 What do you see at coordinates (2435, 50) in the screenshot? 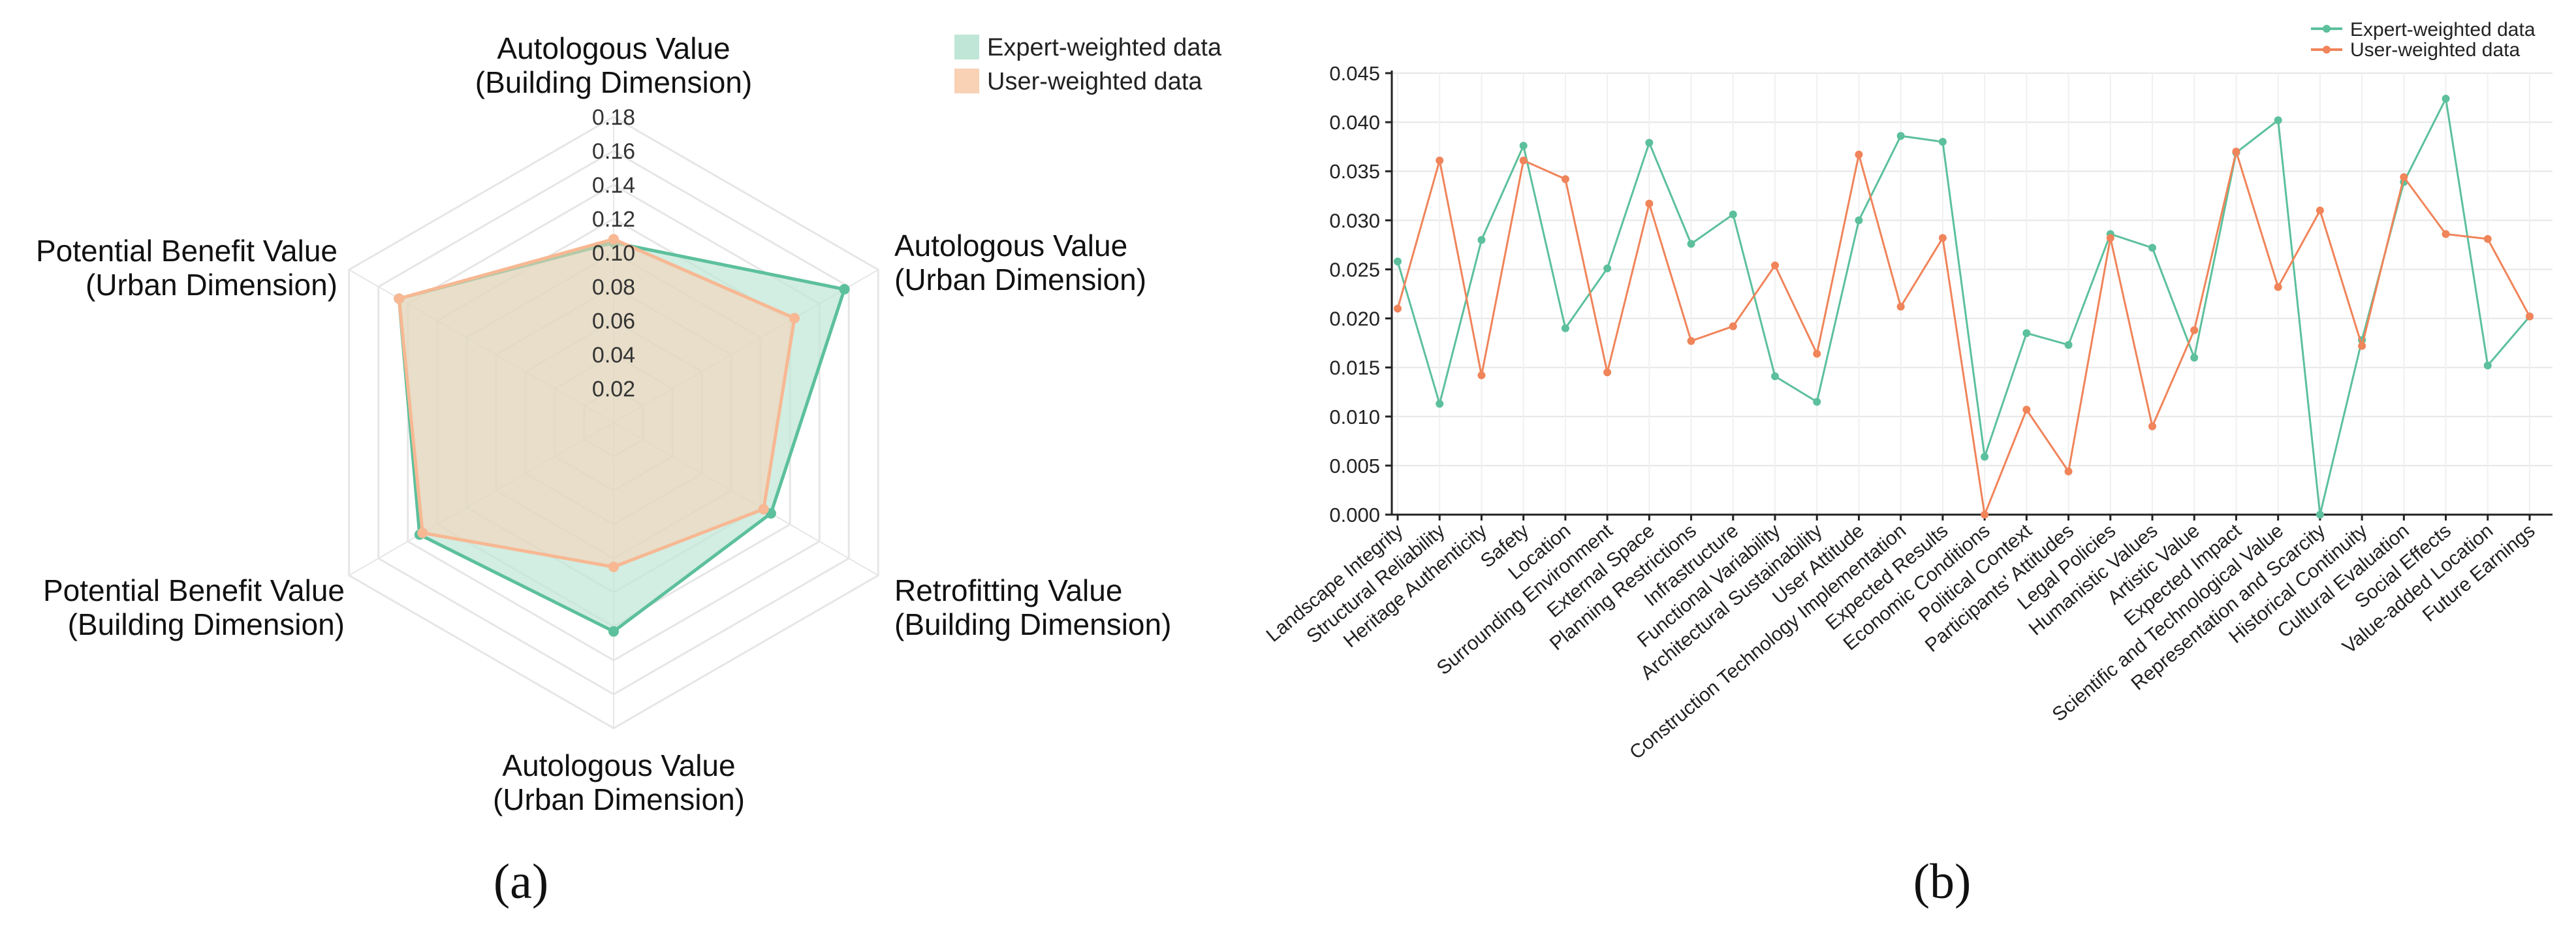
I see `legend-label-user-b: User-weighted data` at bounding box center [2435, 50].